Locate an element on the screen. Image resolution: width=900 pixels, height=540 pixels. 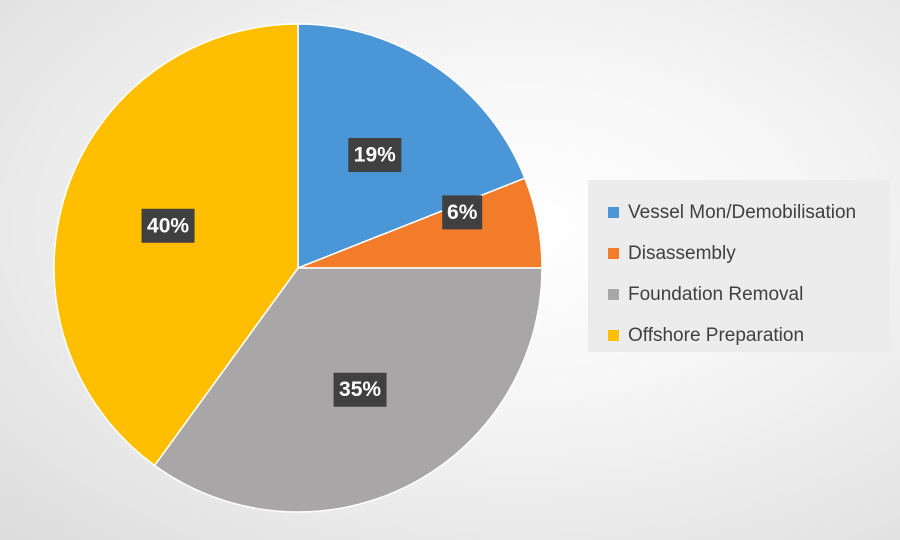
legend-item-disassembly: Disassembly is located at coordinates (749, 253).